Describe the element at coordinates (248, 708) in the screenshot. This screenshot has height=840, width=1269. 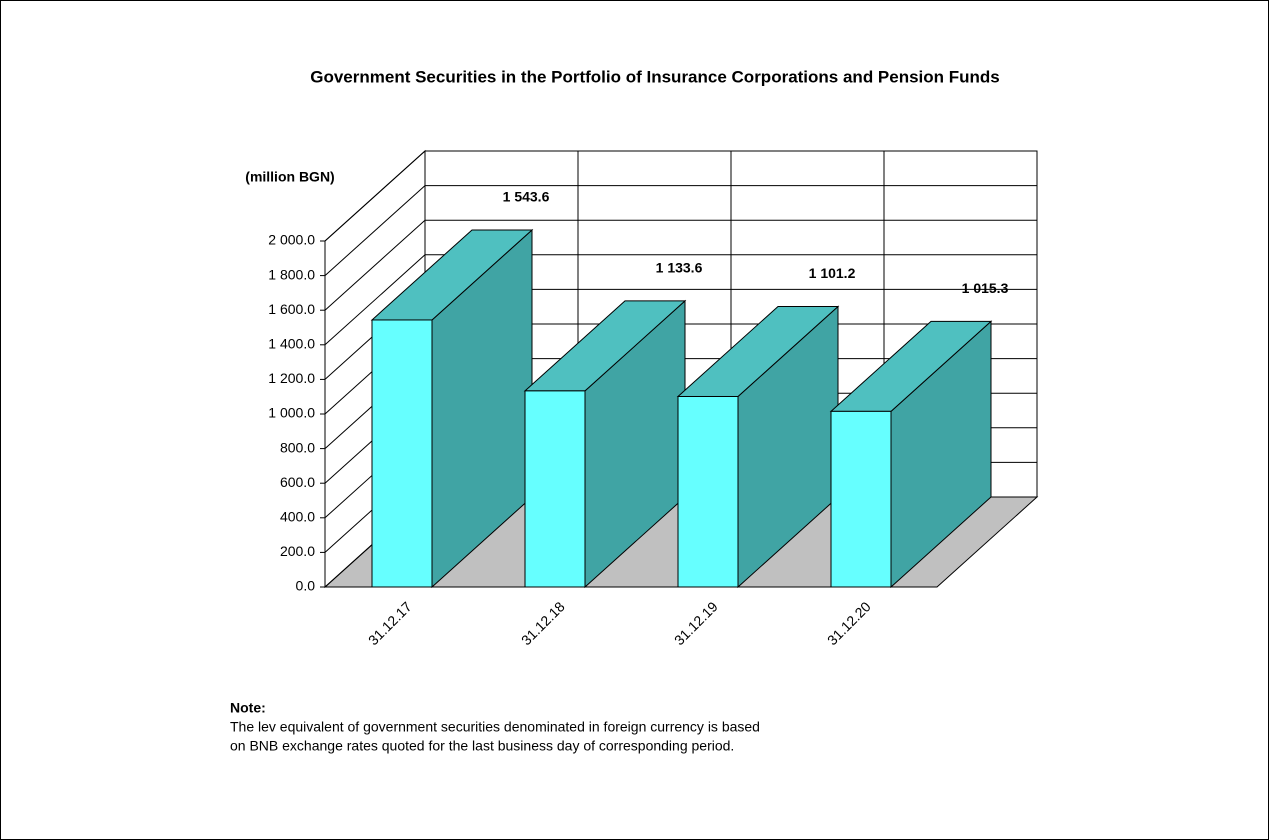
I see `note-title: Note:` at that location.